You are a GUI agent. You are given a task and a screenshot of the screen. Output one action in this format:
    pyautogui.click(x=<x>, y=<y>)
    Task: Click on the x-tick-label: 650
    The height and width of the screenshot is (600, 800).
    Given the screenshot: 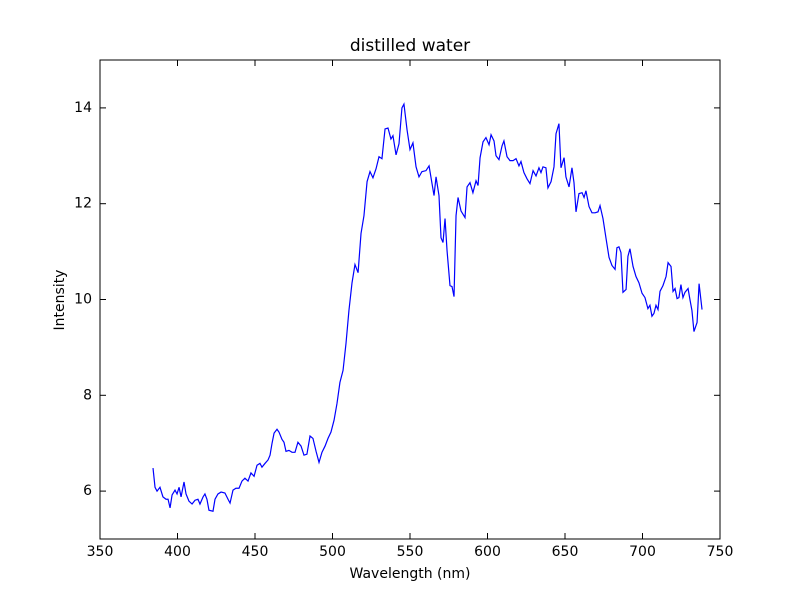 What is the action you would take?
    pyautogui.click(x=565, y=552)
    